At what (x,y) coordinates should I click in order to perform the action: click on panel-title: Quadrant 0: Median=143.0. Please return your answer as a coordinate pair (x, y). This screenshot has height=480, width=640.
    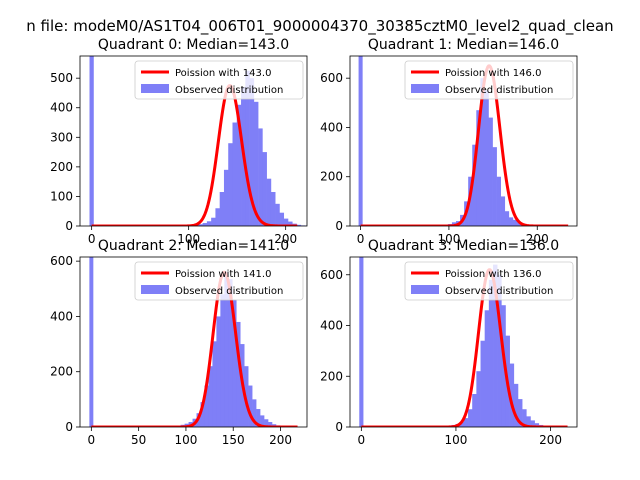
    Looking at the image, I should click on (193, 45).